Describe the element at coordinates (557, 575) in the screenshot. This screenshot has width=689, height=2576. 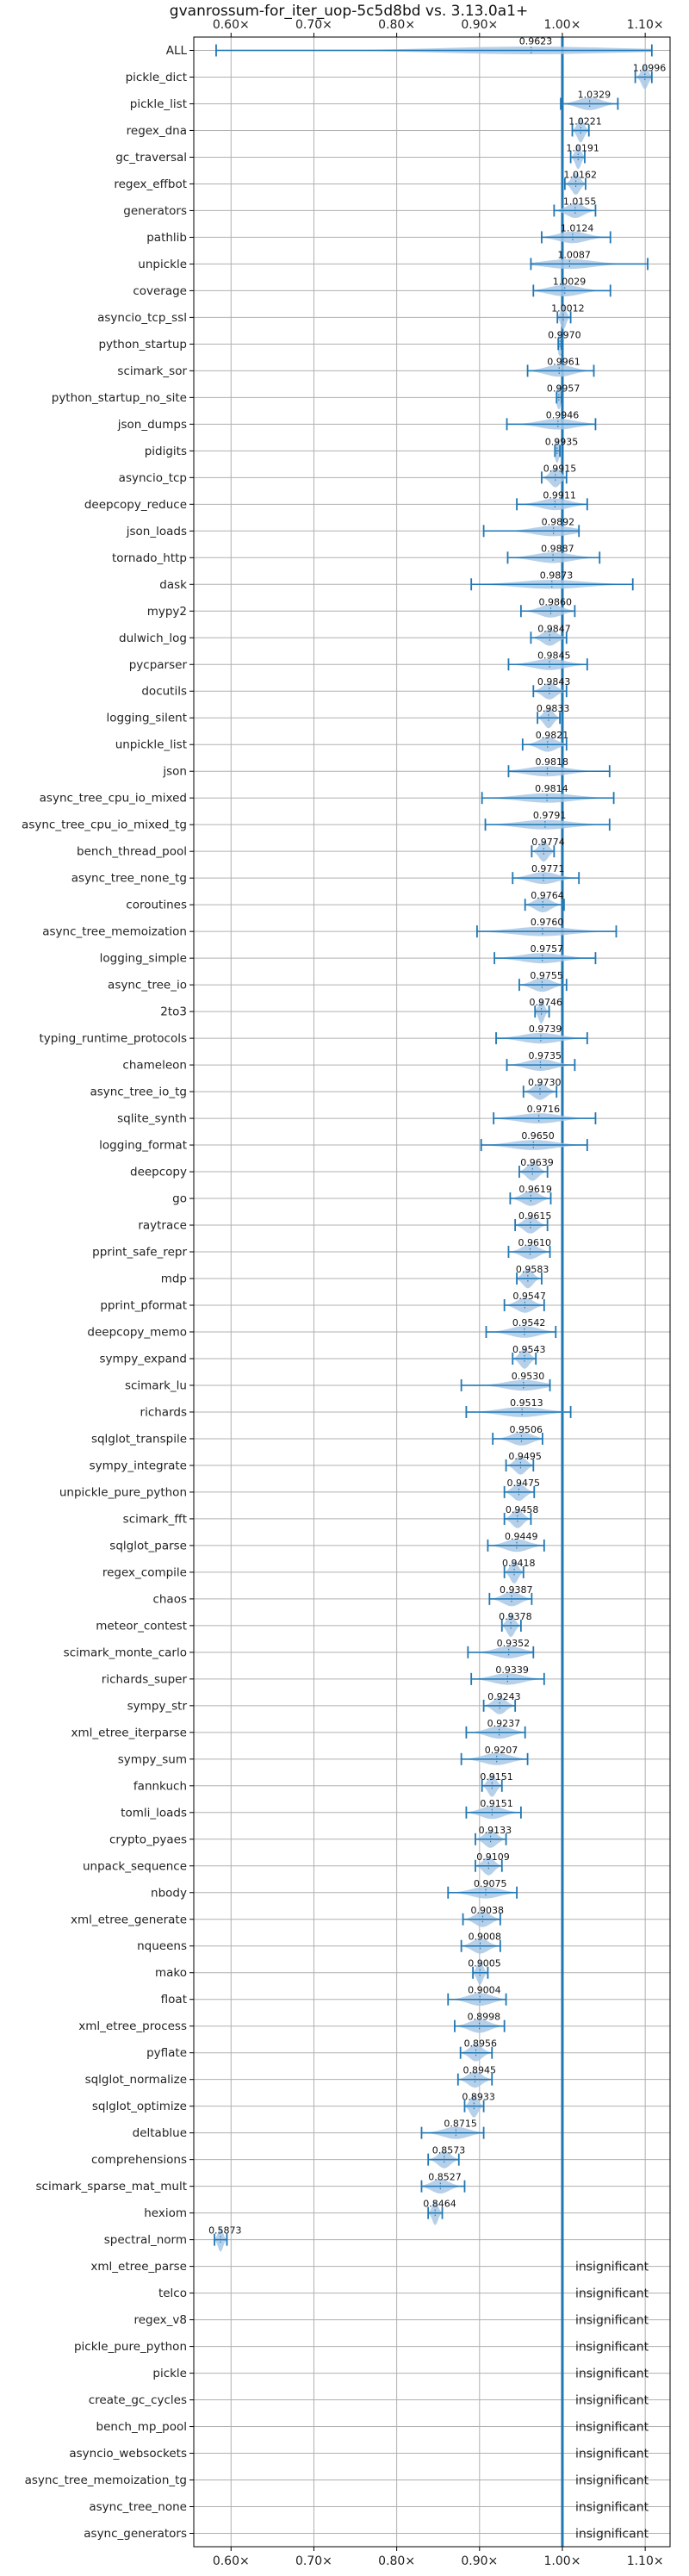
I see `value-label: 0.9873` at that location.